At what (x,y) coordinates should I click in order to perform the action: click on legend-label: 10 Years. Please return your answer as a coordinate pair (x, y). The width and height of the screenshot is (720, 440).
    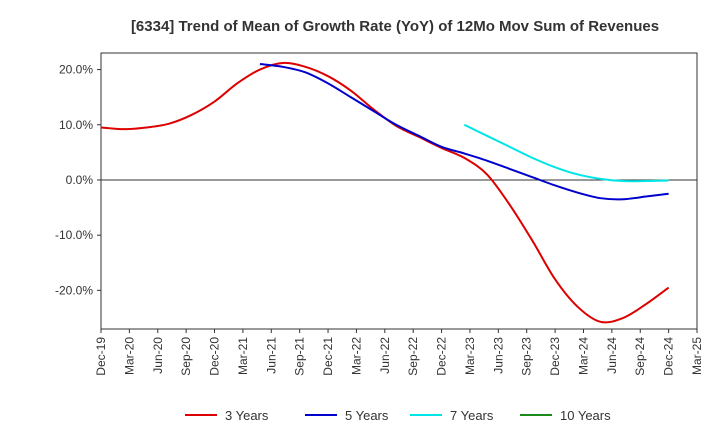
    Looking at the image, I should click on (585, 415).